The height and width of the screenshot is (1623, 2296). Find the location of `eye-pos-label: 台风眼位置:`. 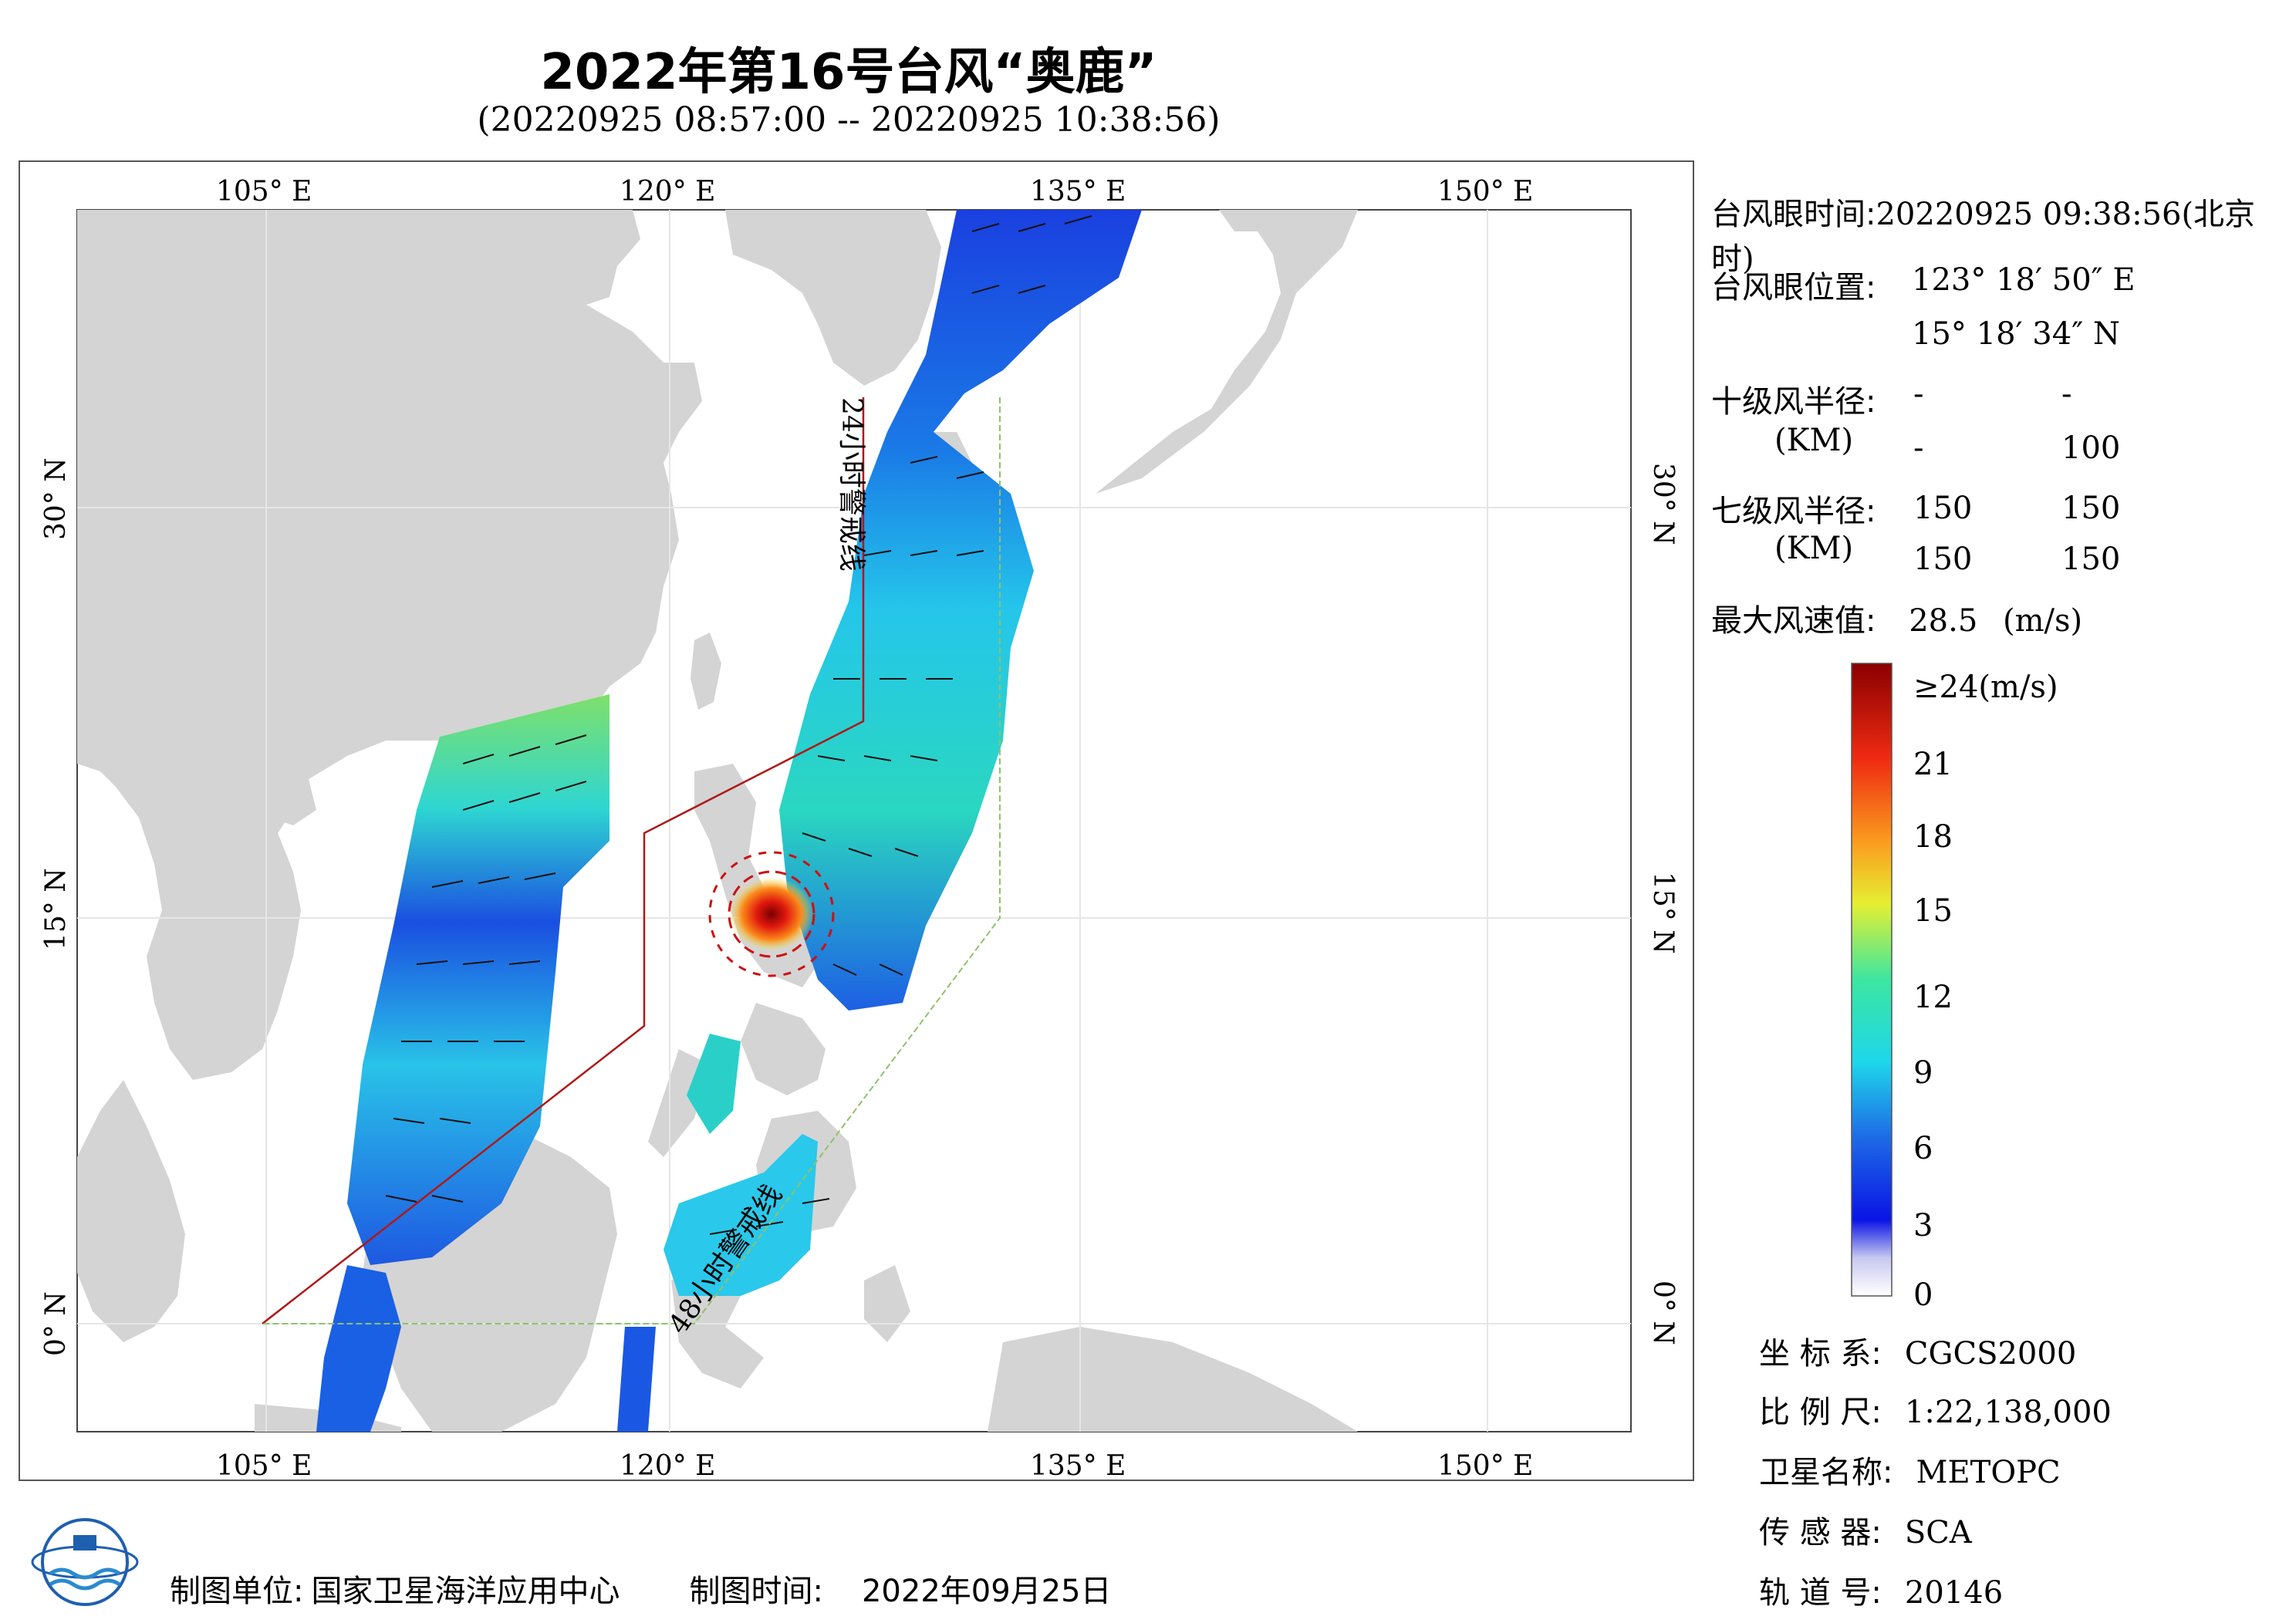

eye-pos-label: 台风眼位置: is located at coordinates (1793, 287).